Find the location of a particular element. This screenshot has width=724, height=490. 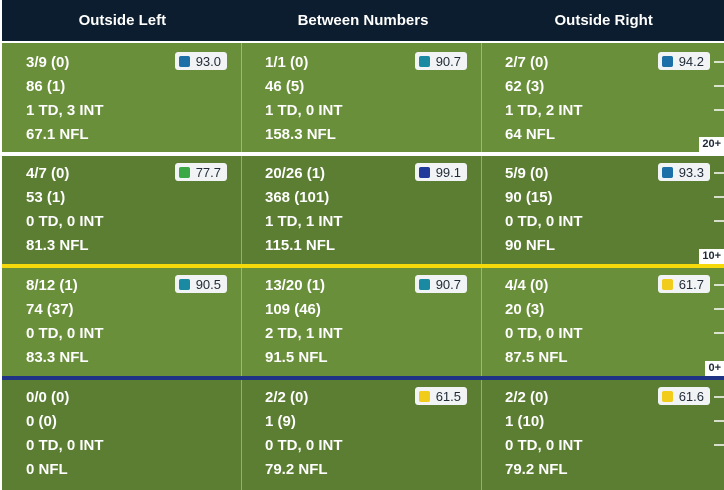

stat-rating: 90 NFL is located at coordinates (530, 245).